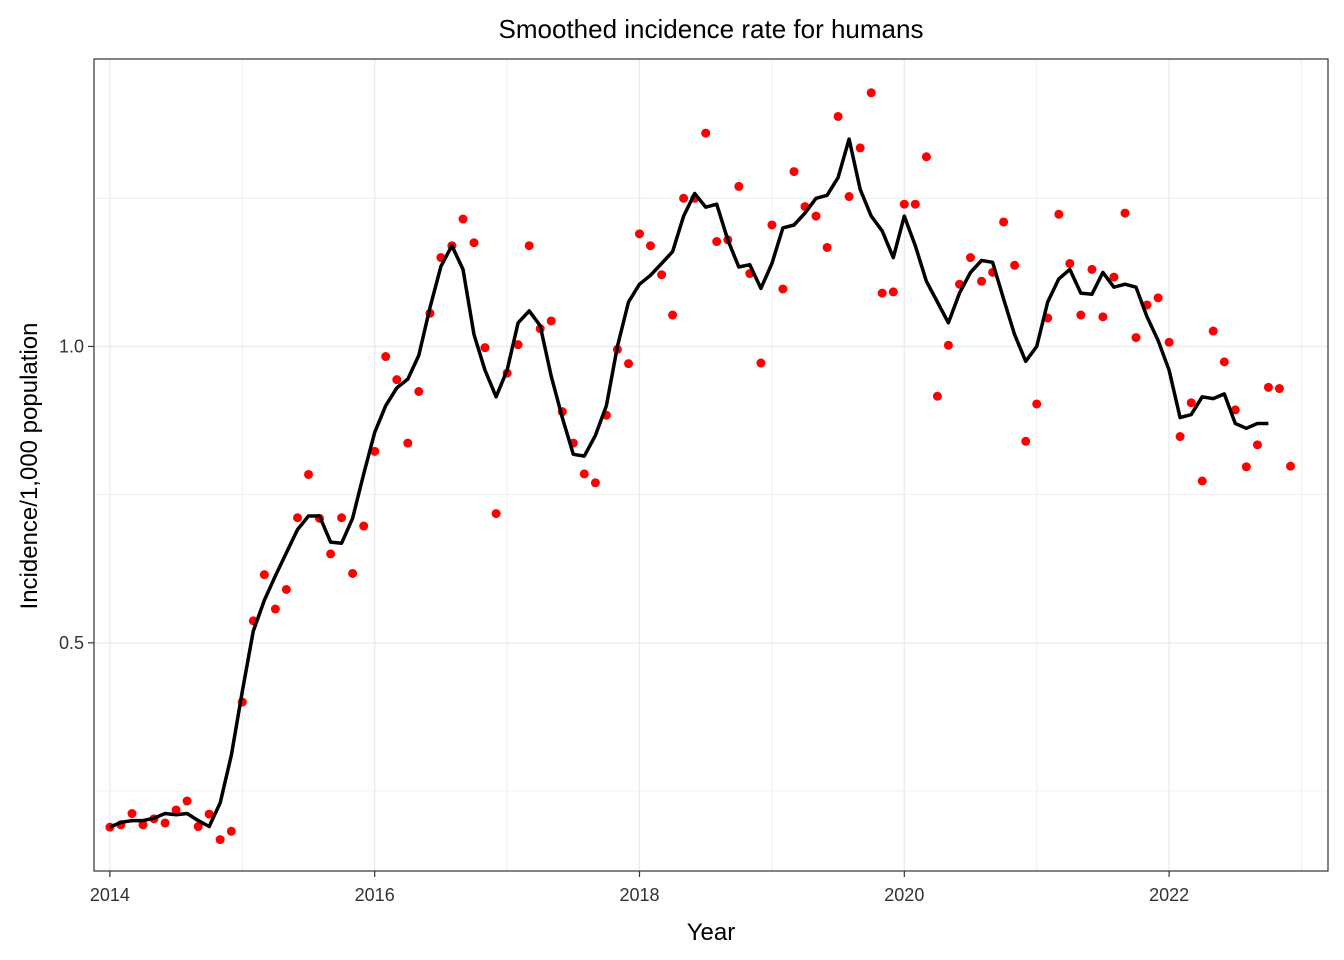  Describe the element at coordinates (71, 346) in the screenshot. I see `y-tick-label: 1.0` at that location.